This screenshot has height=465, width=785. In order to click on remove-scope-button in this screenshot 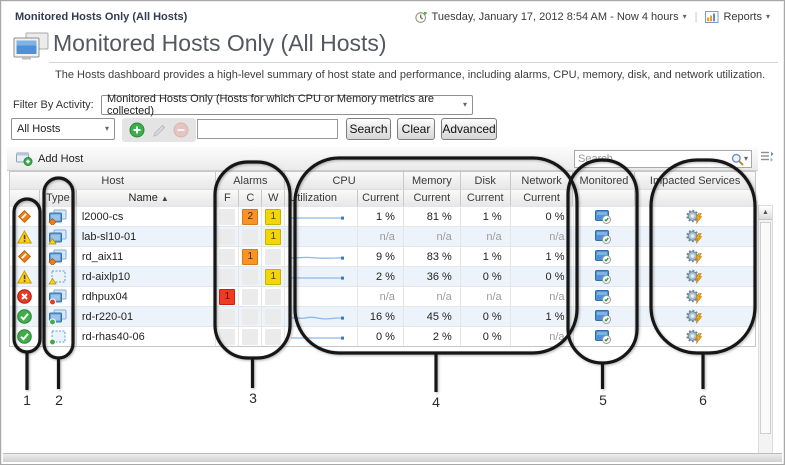, I will do `click(181, 130)`.